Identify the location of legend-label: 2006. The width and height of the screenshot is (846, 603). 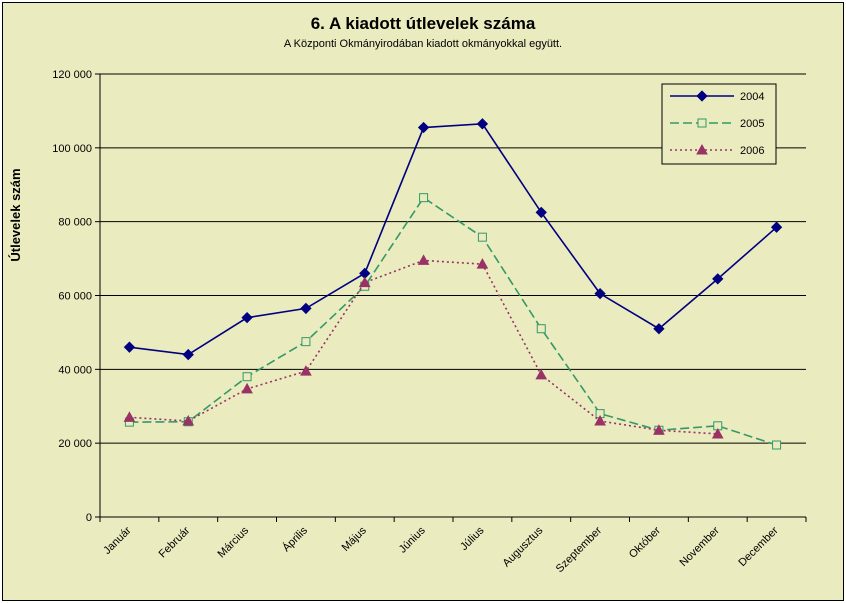
(752, 151).